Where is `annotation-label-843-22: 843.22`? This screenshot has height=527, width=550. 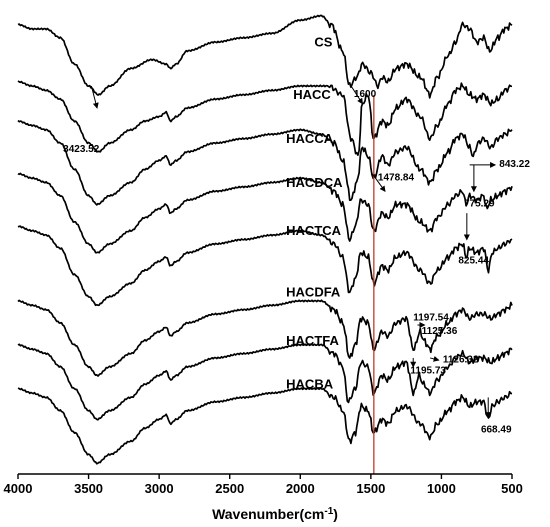
annotation-label-843-22: 843.22 is located at coordinates (514, 164).